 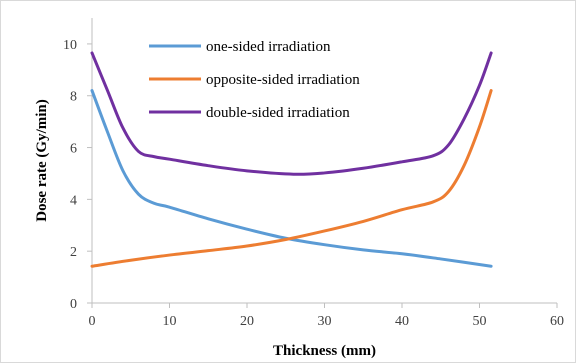 What do you see at coordinates (170, 321) in the screenshot?
I see `x-tick-label: 10` at bounding box center [170, 321].